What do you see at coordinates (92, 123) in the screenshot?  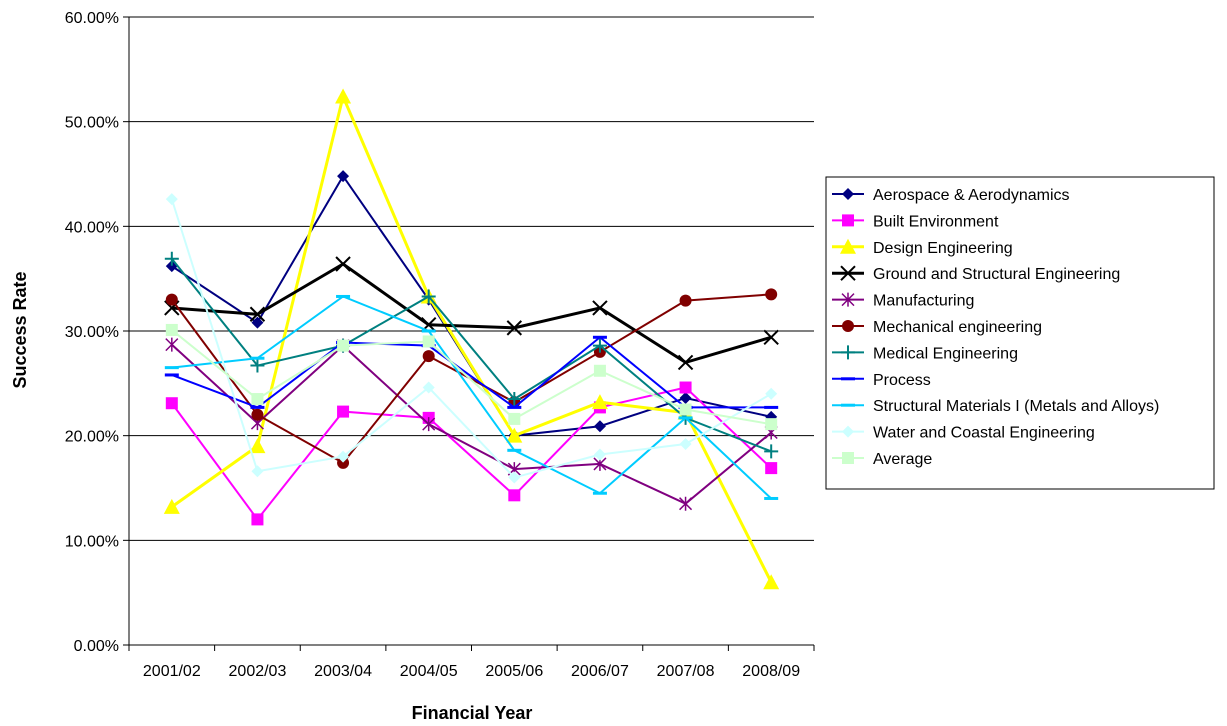 I see `y-tick-label: 50.00%` at bounding box center [92, 123].